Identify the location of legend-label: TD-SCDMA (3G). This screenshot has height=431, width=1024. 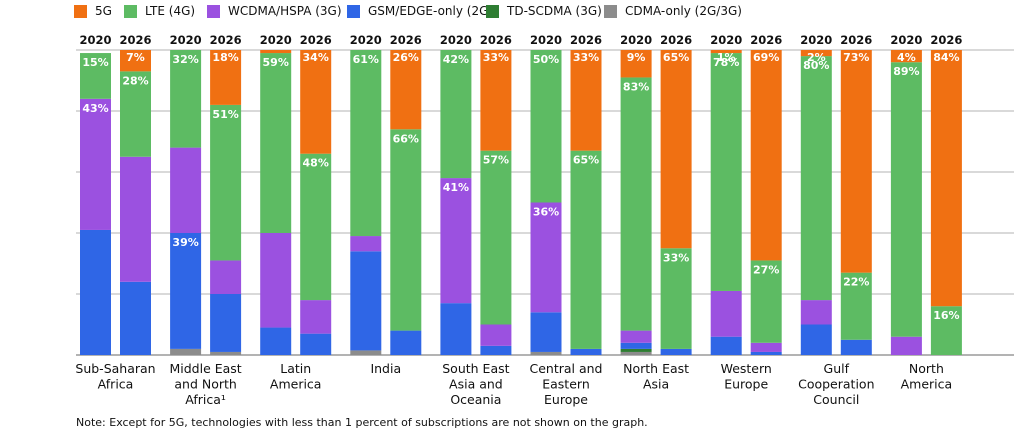
(554, 11).